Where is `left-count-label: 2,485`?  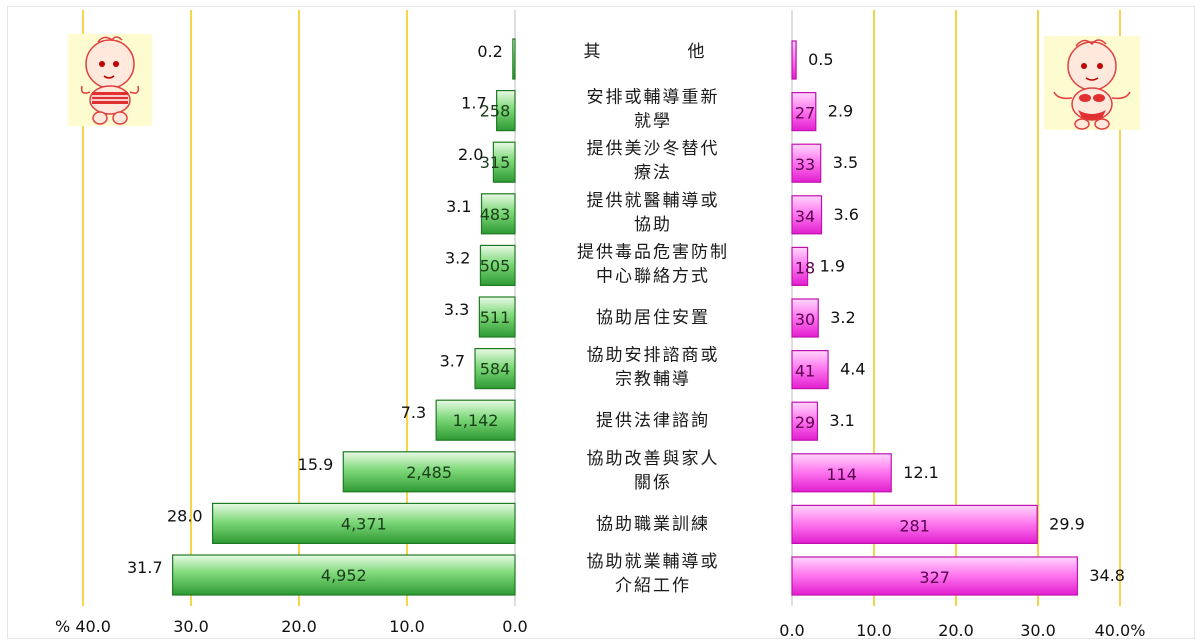
left-count-label: 2,485 is located at coordinates (429, 472).